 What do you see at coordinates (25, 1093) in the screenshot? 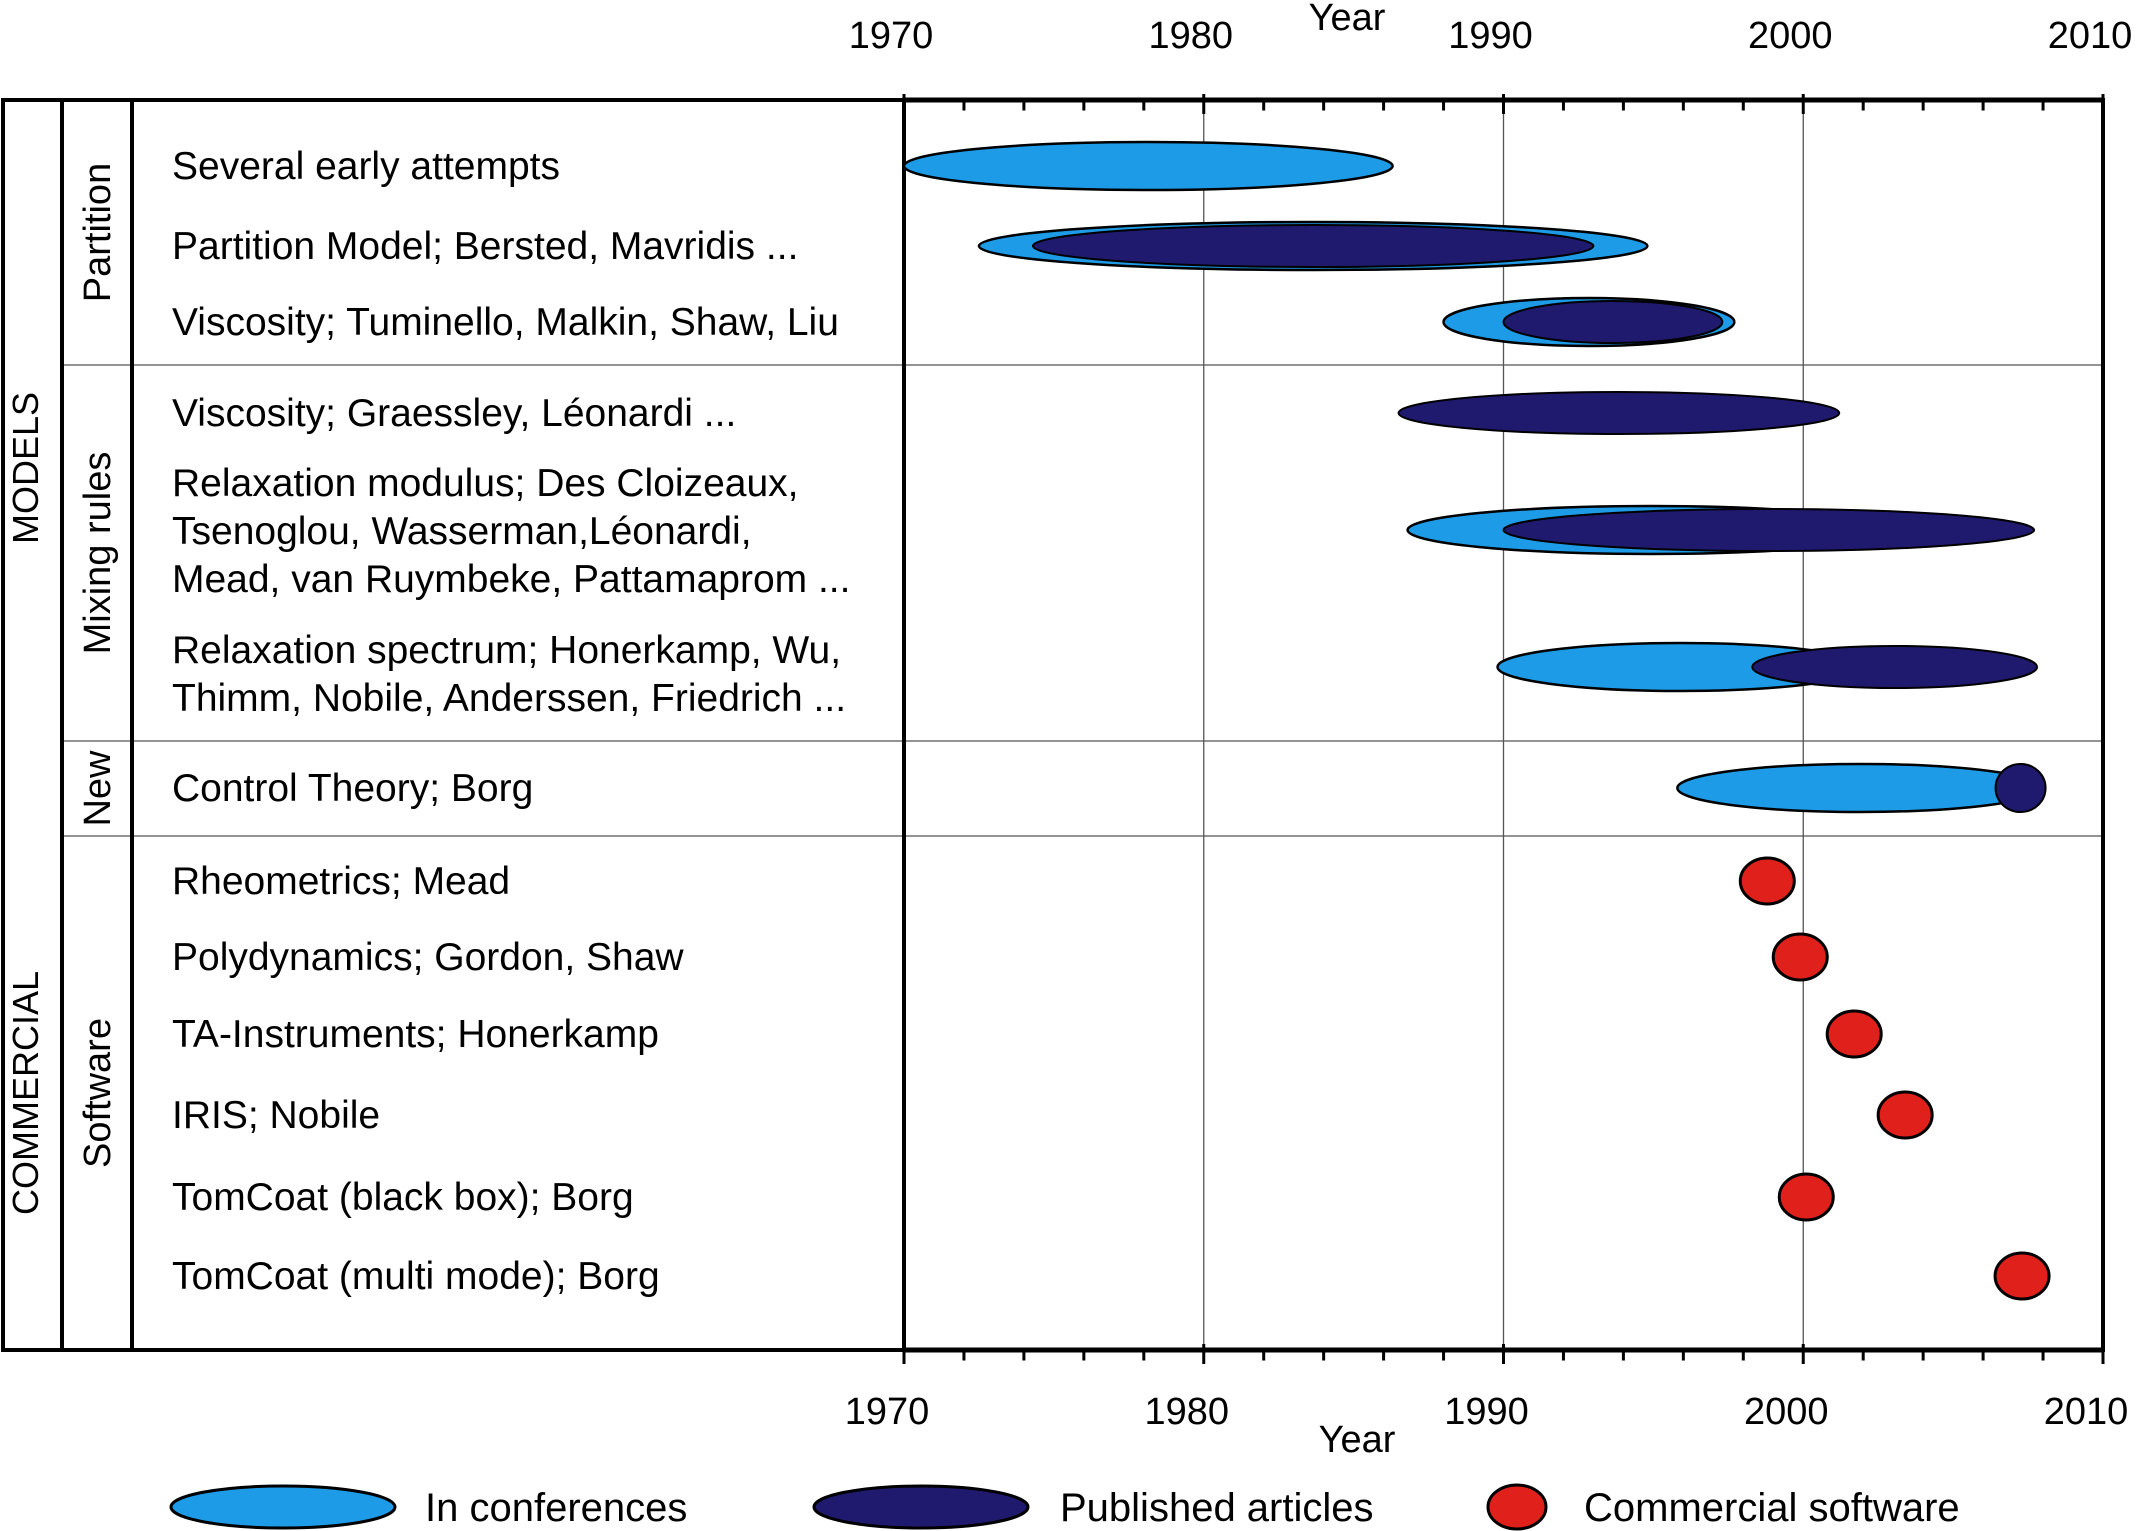
I see `side-group-label: COMMERCIAL` at bounding box center [25, 1093].